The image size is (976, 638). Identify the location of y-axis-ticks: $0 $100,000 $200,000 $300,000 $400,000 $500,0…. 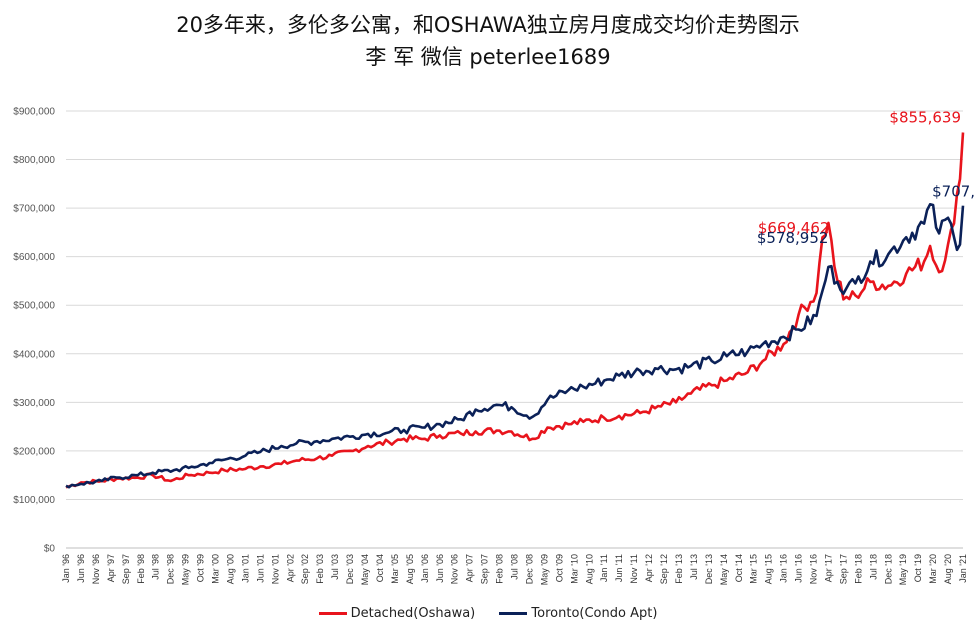
(34, 331).